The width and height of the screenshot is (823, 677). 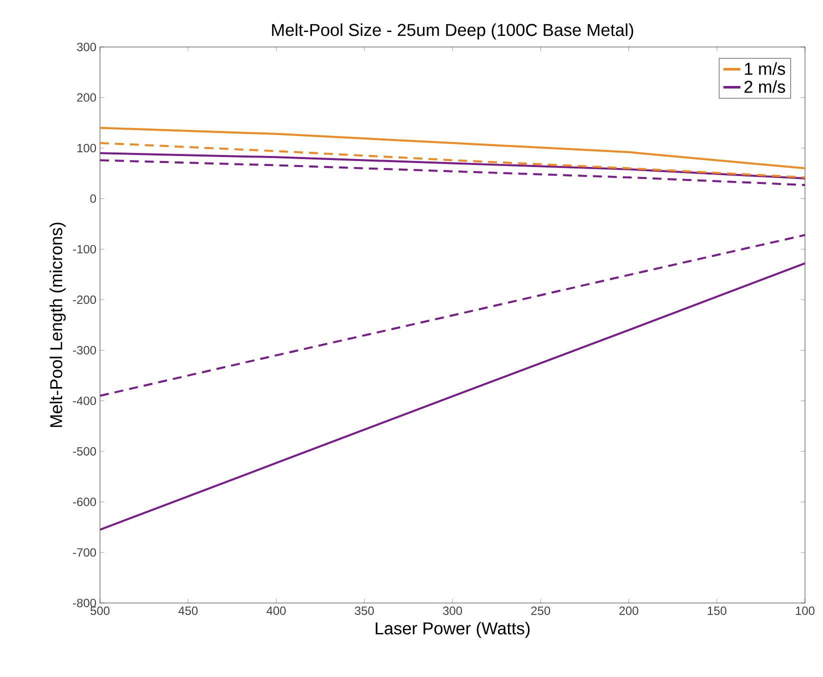 I want to click on y-tick-label: -500, so click(x=84, y=451).